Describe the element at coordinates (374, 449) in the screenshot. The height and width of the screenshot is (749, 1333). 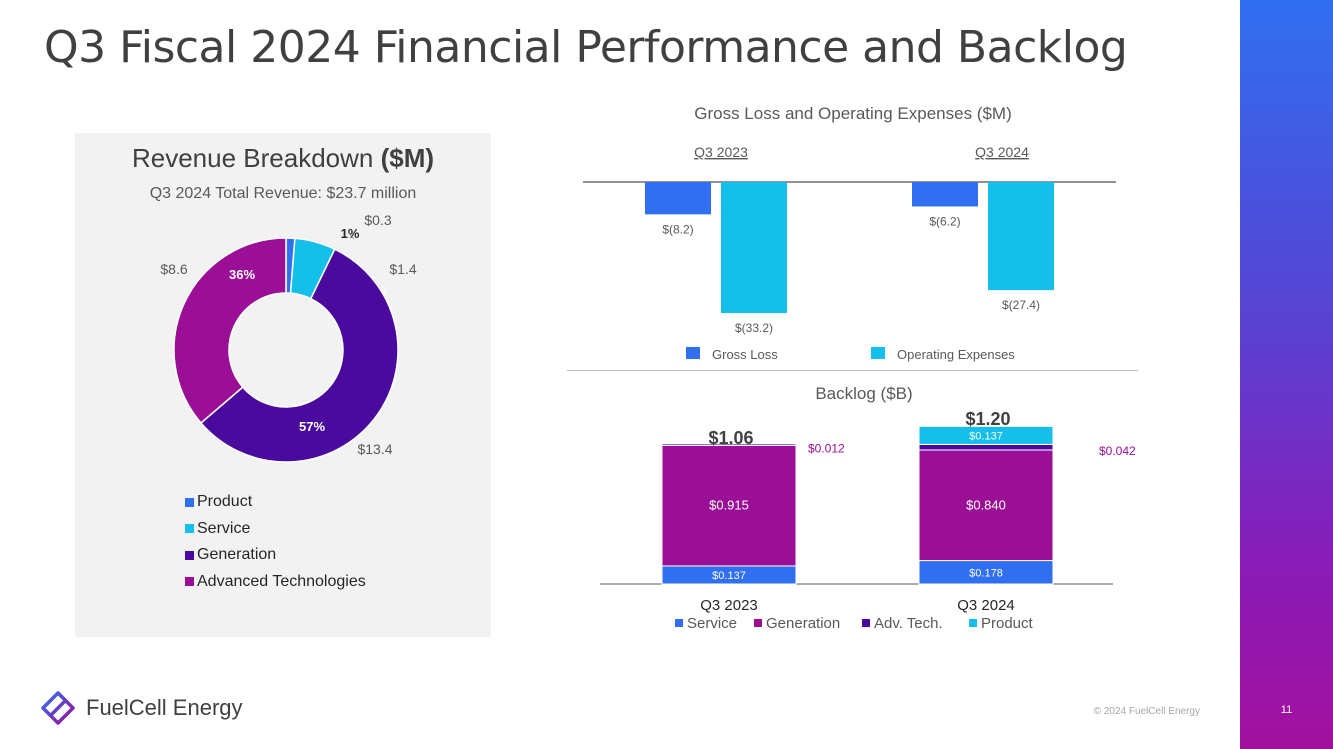
I see `donut-value-label: $13.4` at that location.